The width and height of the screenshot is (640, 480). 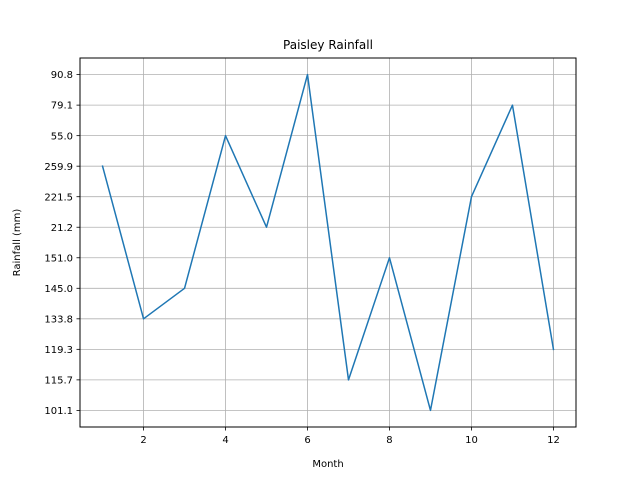 What do you see at coordinates (17, 243) in the screenshot?
I see `y-axis-title: Rainfall (mm)` at bounding box center [17, 243].